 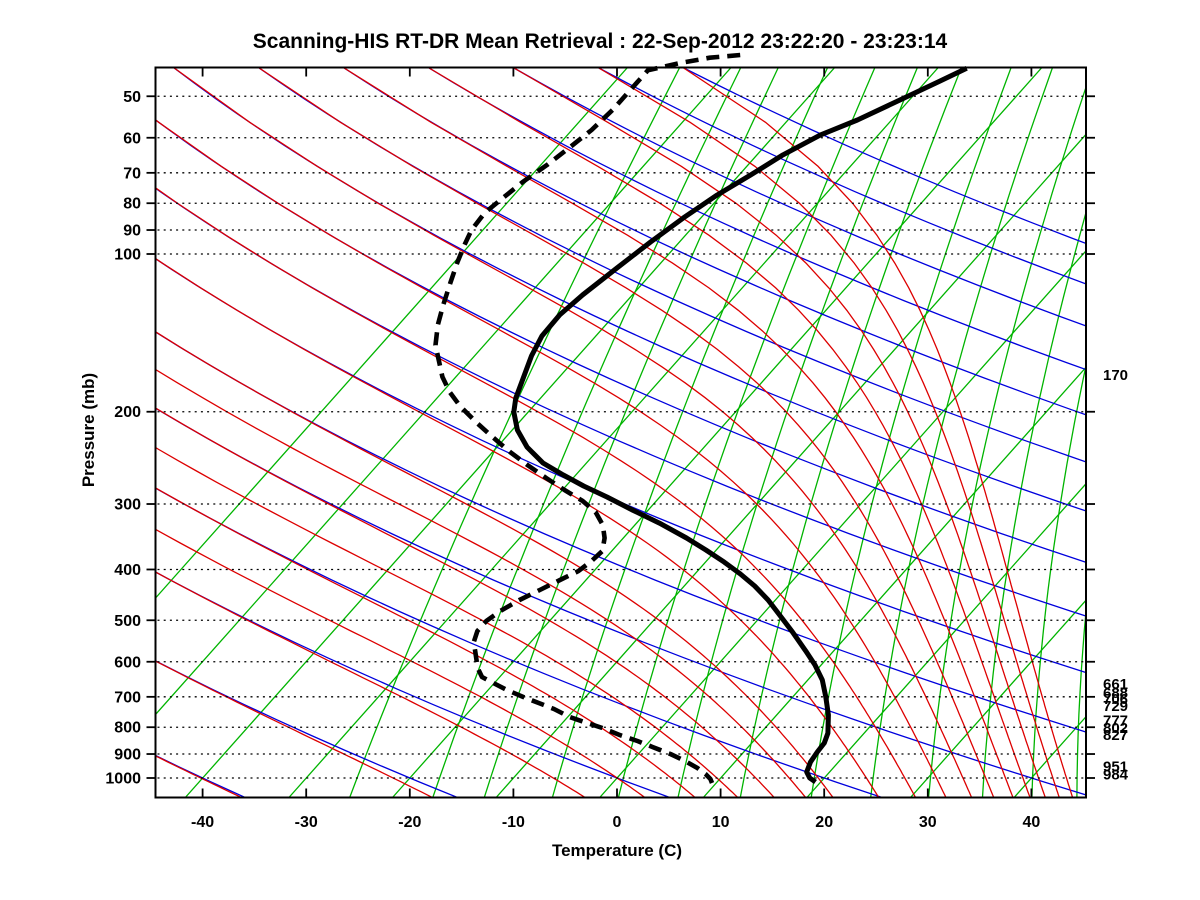 I want to click on x-tick-label: 30, so click(x=928, y=822).